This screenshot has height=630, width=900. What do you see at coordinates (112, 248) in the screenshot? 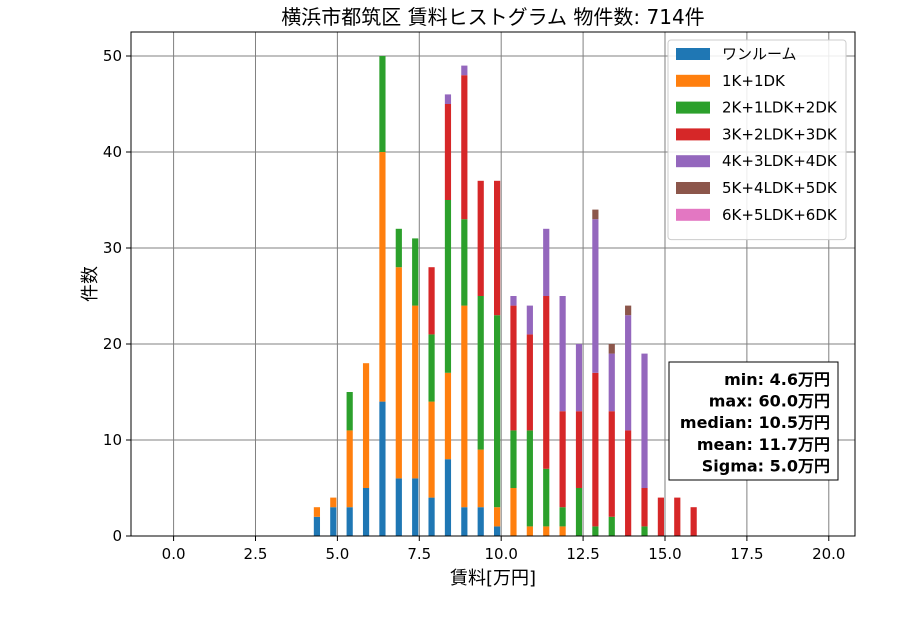
I see `y-tick-label: 30` at bounding box center [112, 248].